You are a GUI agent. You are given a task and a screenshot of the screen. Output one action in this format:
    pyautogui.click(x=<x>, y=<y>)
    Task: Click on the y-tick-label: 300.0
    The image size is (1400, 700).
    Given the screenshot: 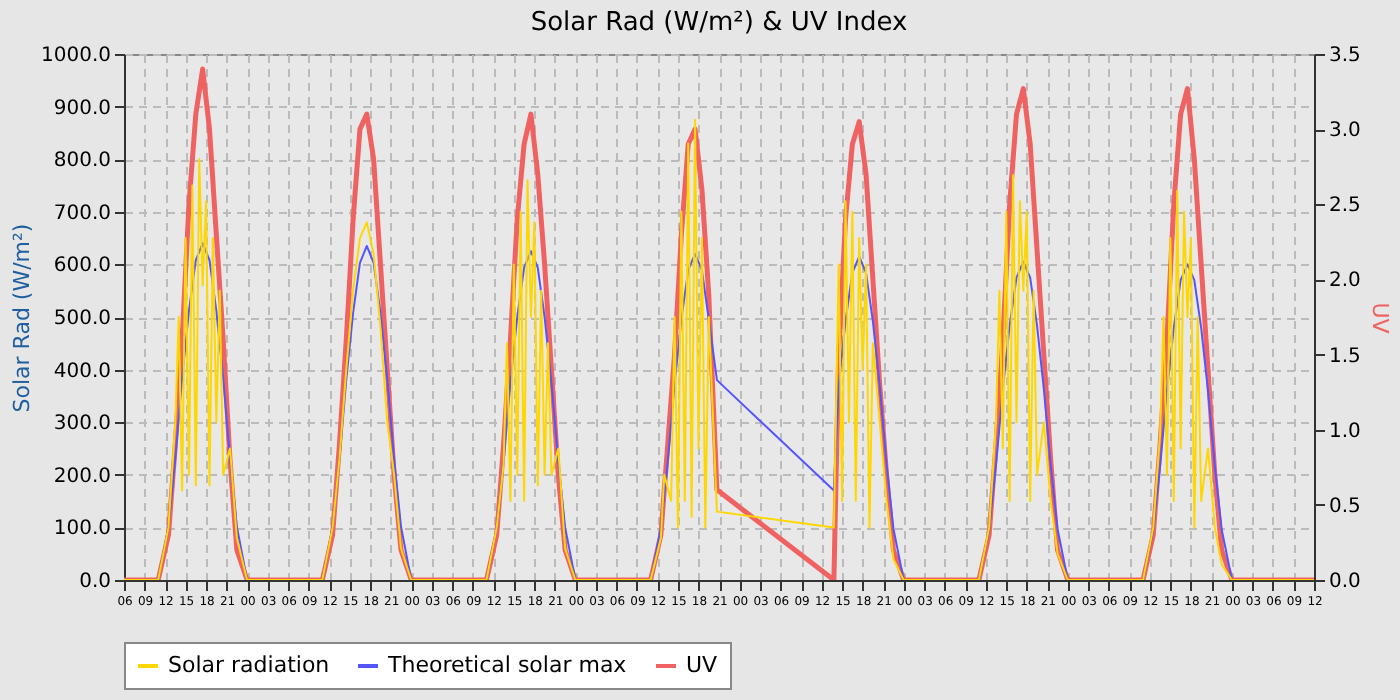 What is the action you would take?
    pyautogui.click(x=82, y=424)
    